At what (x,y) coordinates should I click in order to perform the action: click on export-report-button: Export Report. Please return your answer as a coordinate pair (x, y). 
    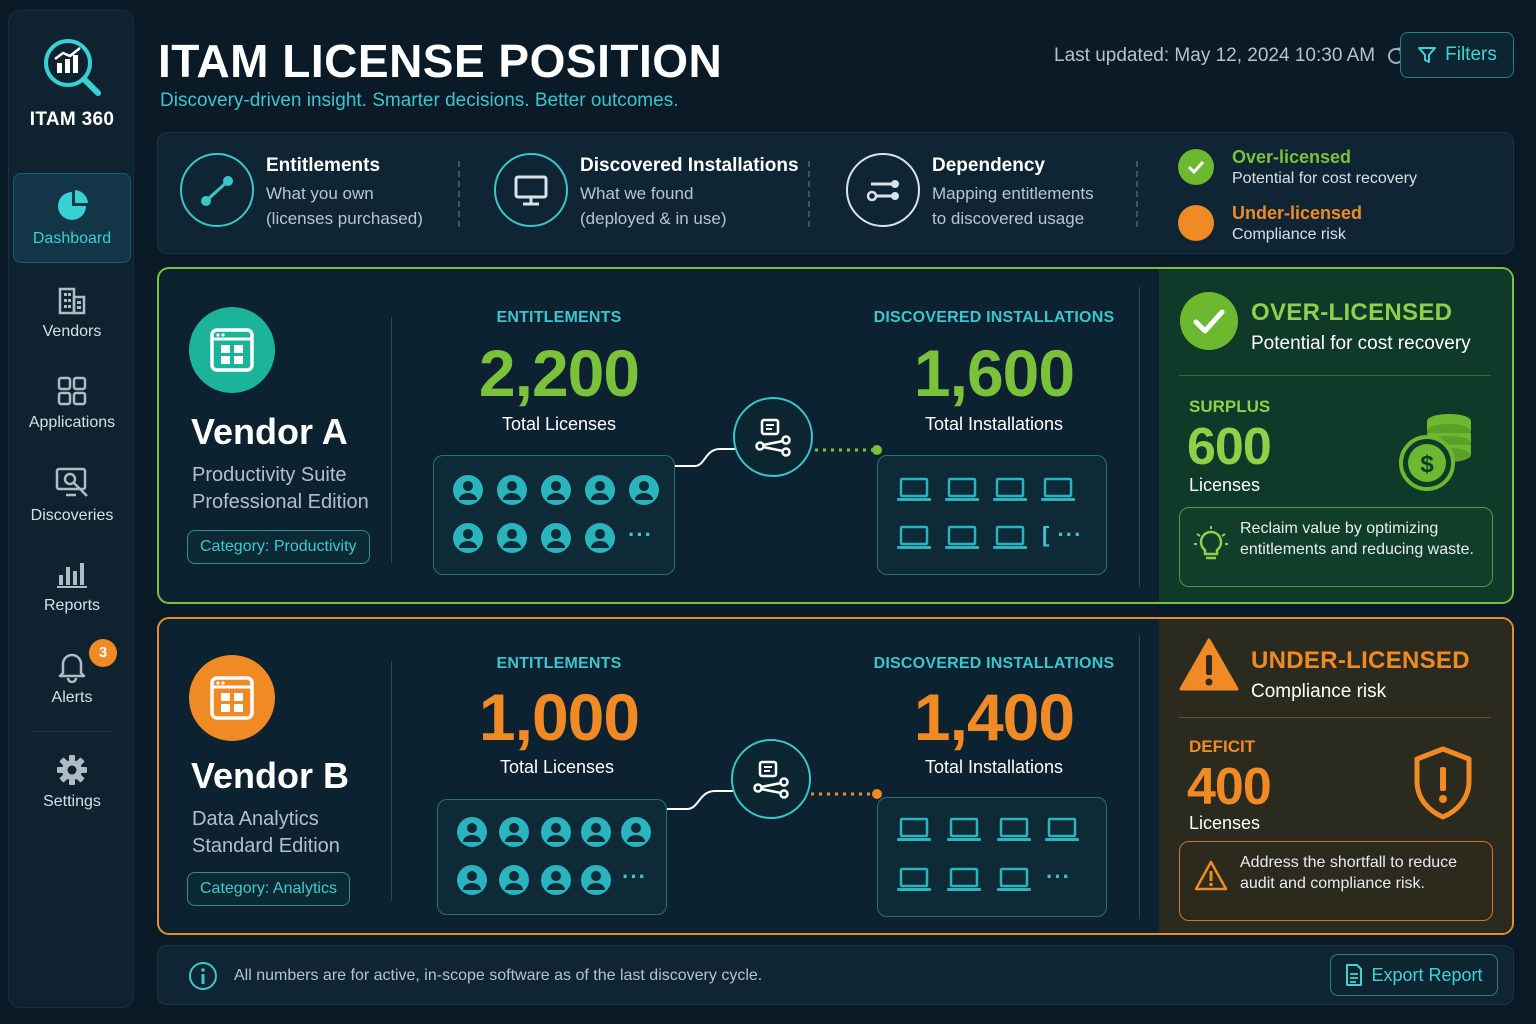
    Looking at the image, I should click on (1414, 975).